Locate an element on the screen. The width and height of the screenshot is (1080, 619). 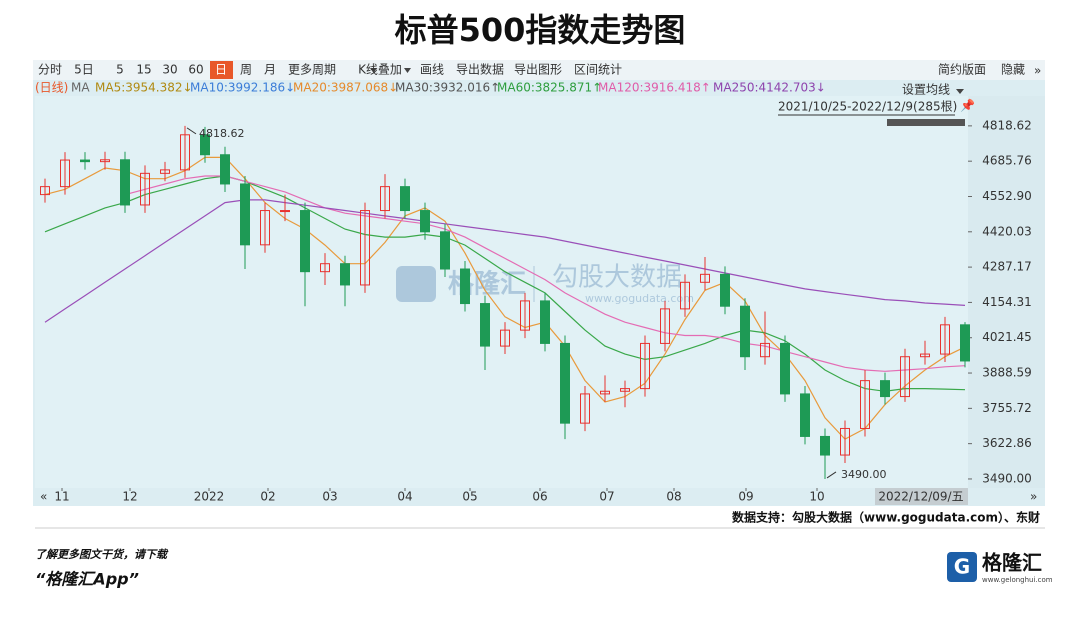
watermark-brand: 格隆汇 is located at coordinates (487, 284).